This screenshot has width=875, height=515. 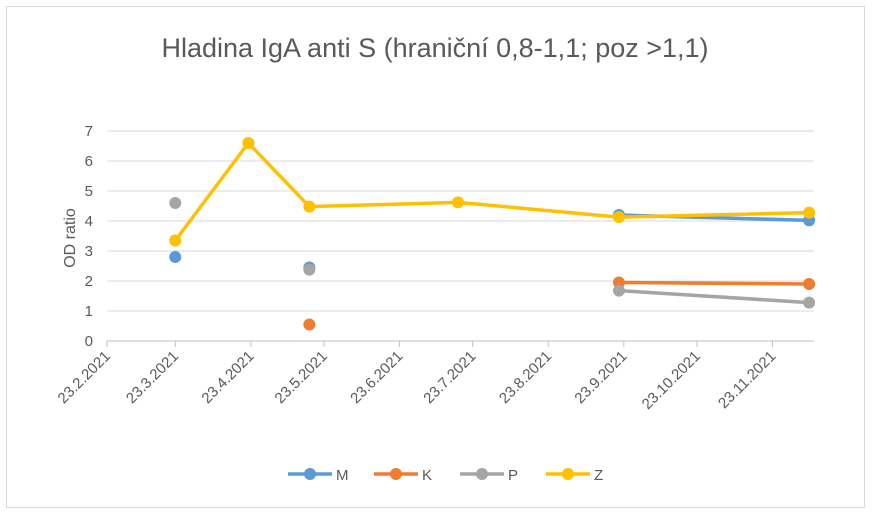 I want to click on legend-marker-M, so click(x=310, y=474).